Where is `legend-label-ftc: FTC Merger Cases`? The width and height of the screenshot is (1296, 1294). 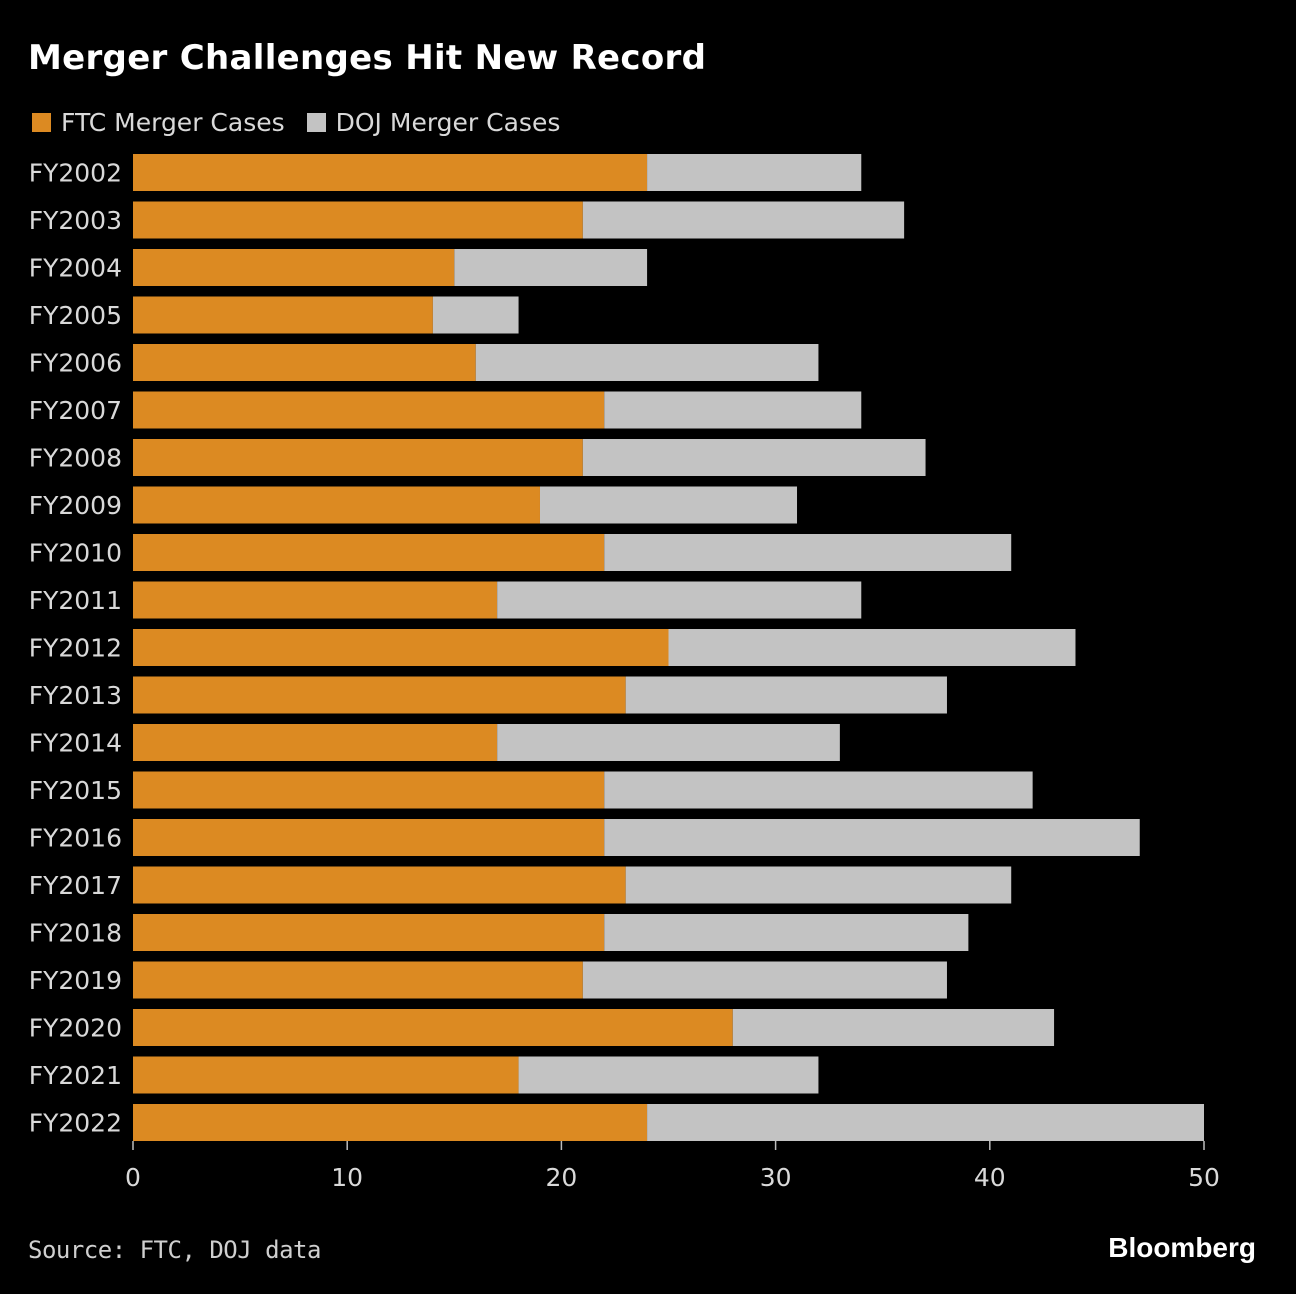 legend-label-ftc: FTC Merger Cases is located at coordinates (173, 122).